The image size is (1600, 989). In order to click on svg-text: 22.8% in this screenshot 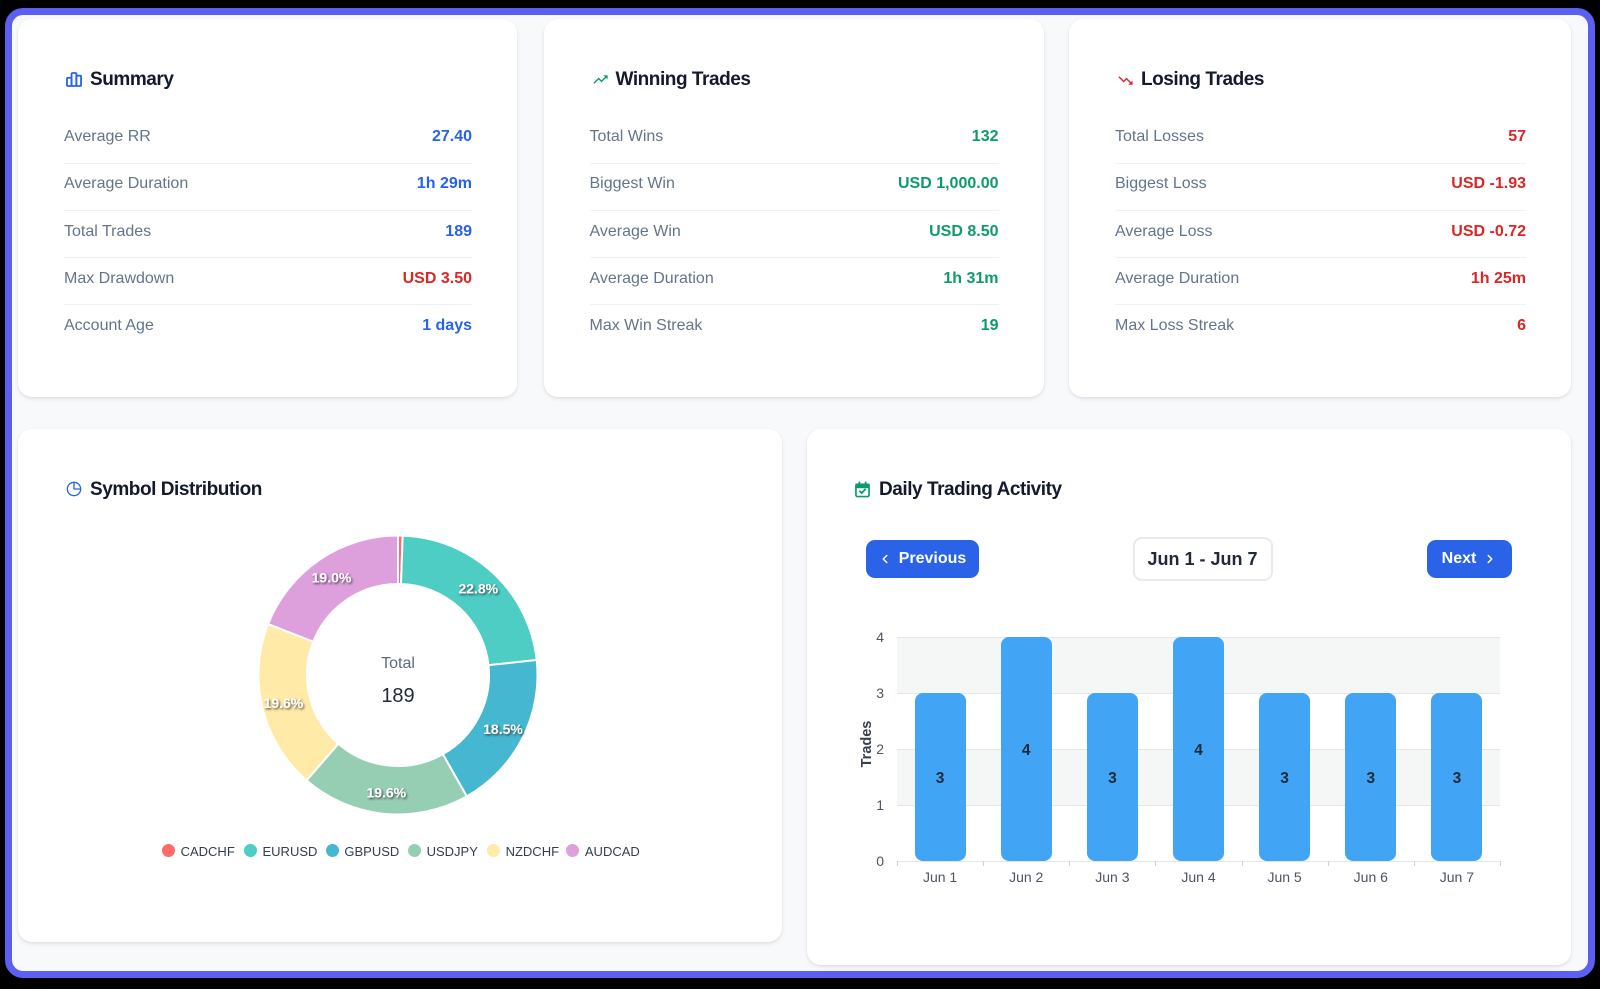, I will do `click(478, 589)`.